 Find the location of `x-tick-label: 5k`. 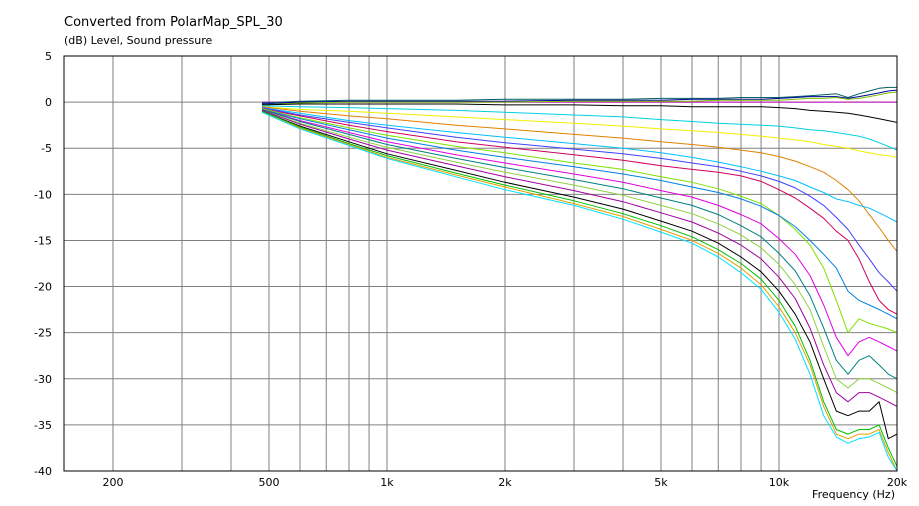

x-tick-label: 5k is located at coordinates (661, 482).